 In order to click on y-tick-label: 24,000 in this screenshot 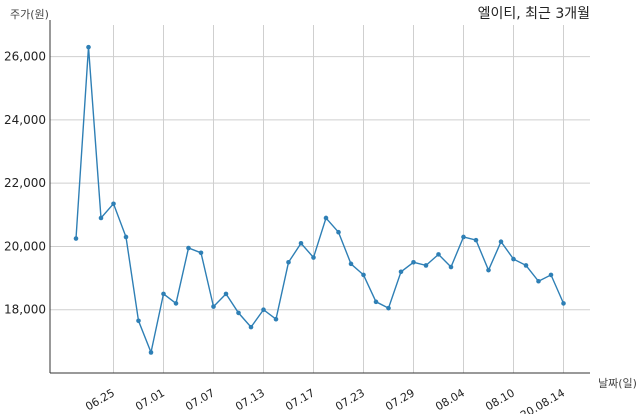, I will do `click(25, 120)`.